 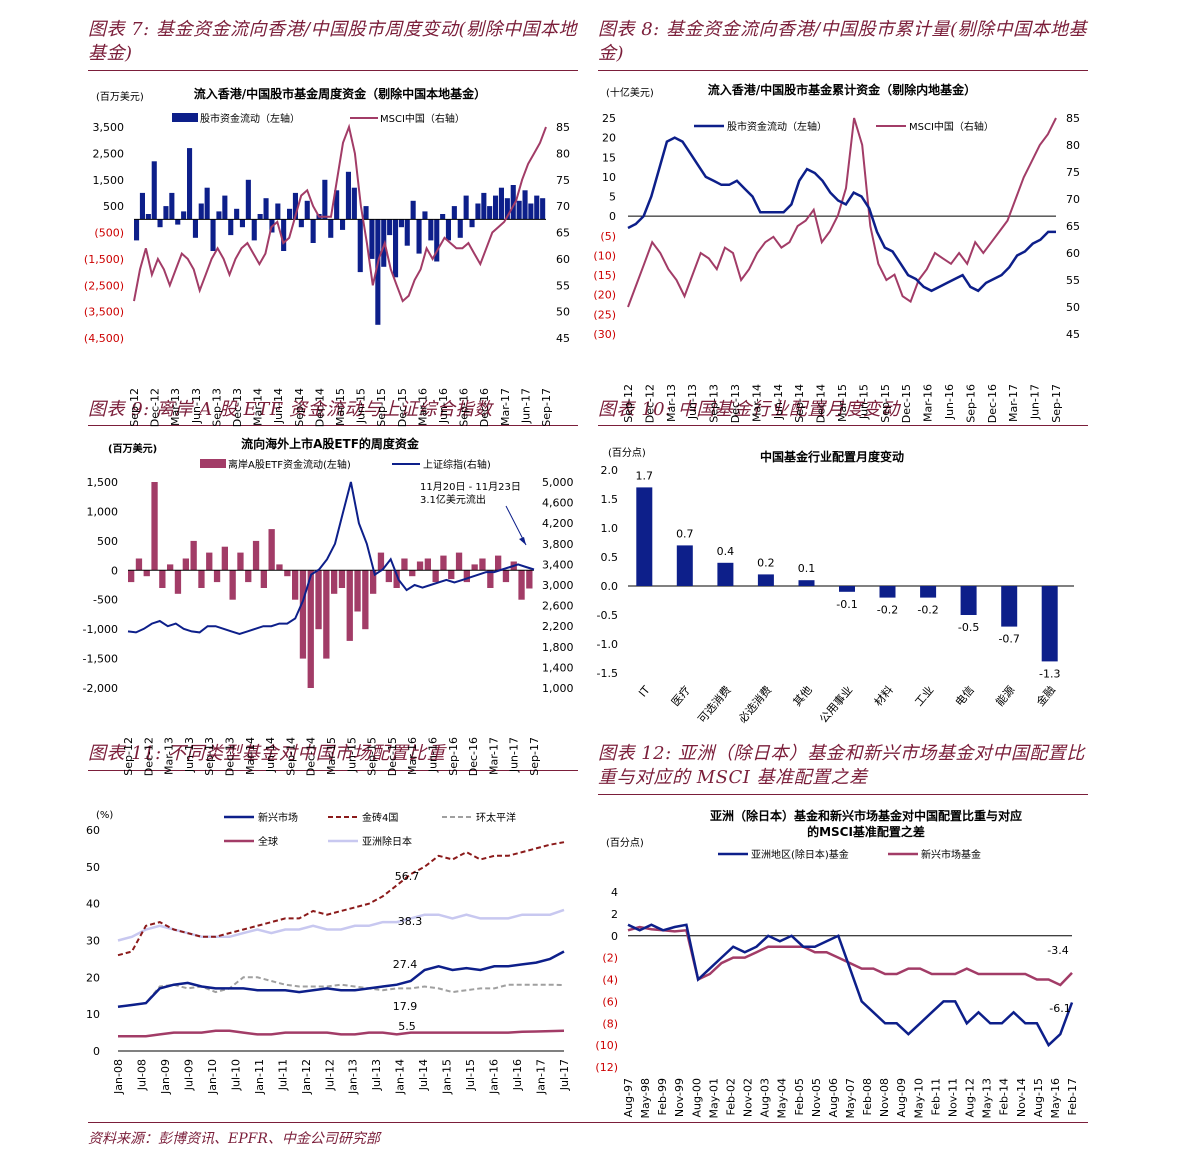 What do you see at coordinates (340, 93) in the screenshot?
I see `f7-chart-title: 流入香港/中国股市基金周度资金（剔除中国本地基金）` at bounding box center [340, 93].